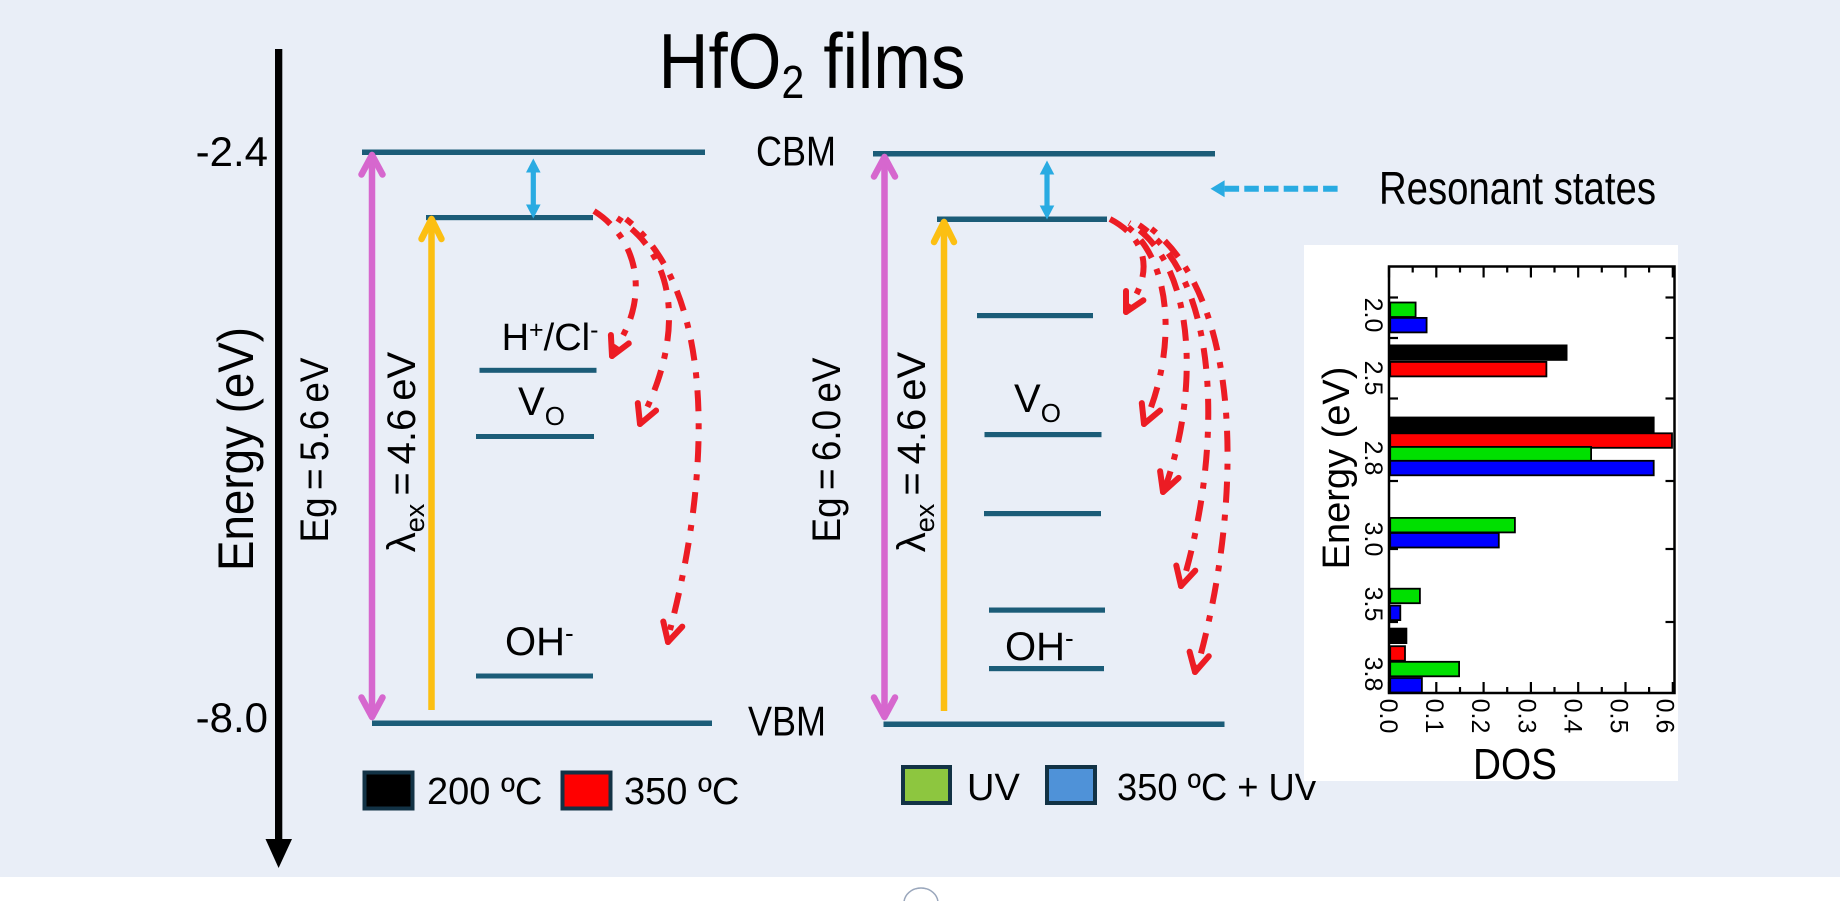 This screenshot has height=906, width=1840. Describe the element at coordinates (1373, 315) in the screenshot. I see `svg-text: 2.0` at that location.